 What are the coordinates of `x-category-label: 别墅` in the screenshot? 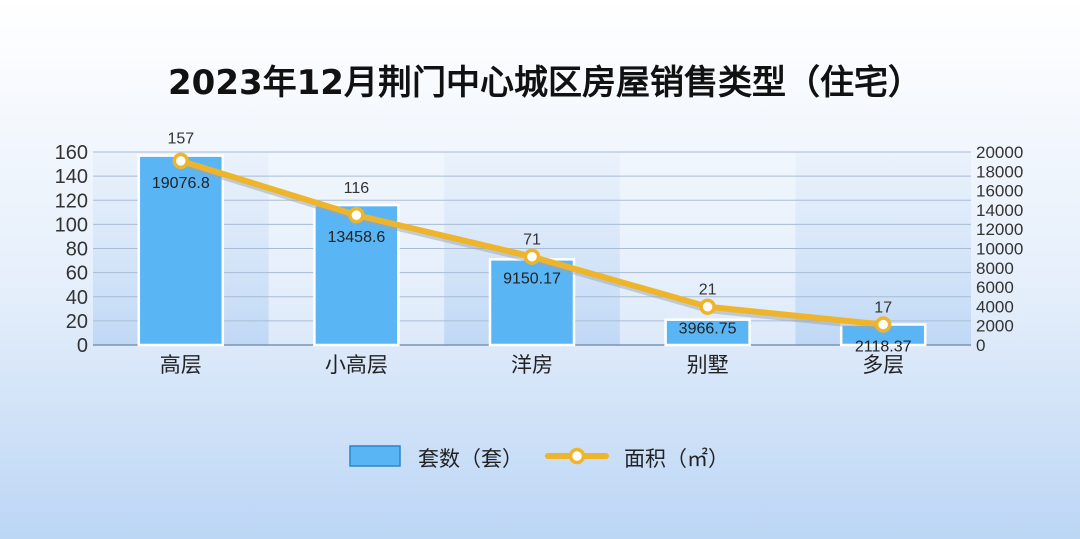 It's located at (708, 365).